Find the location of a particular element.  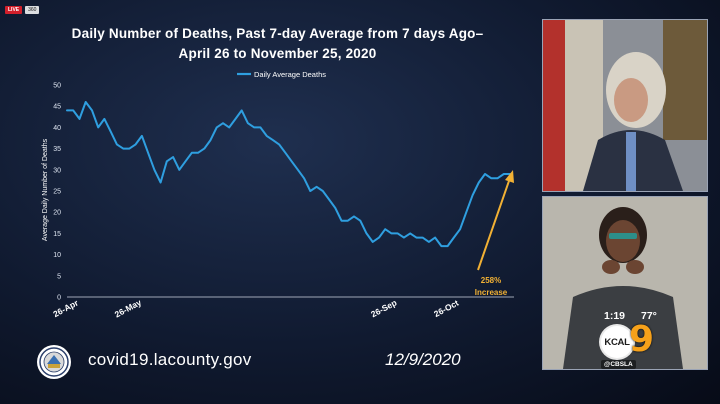

viewers-badge: 360 is located at coordinates (32, 10).